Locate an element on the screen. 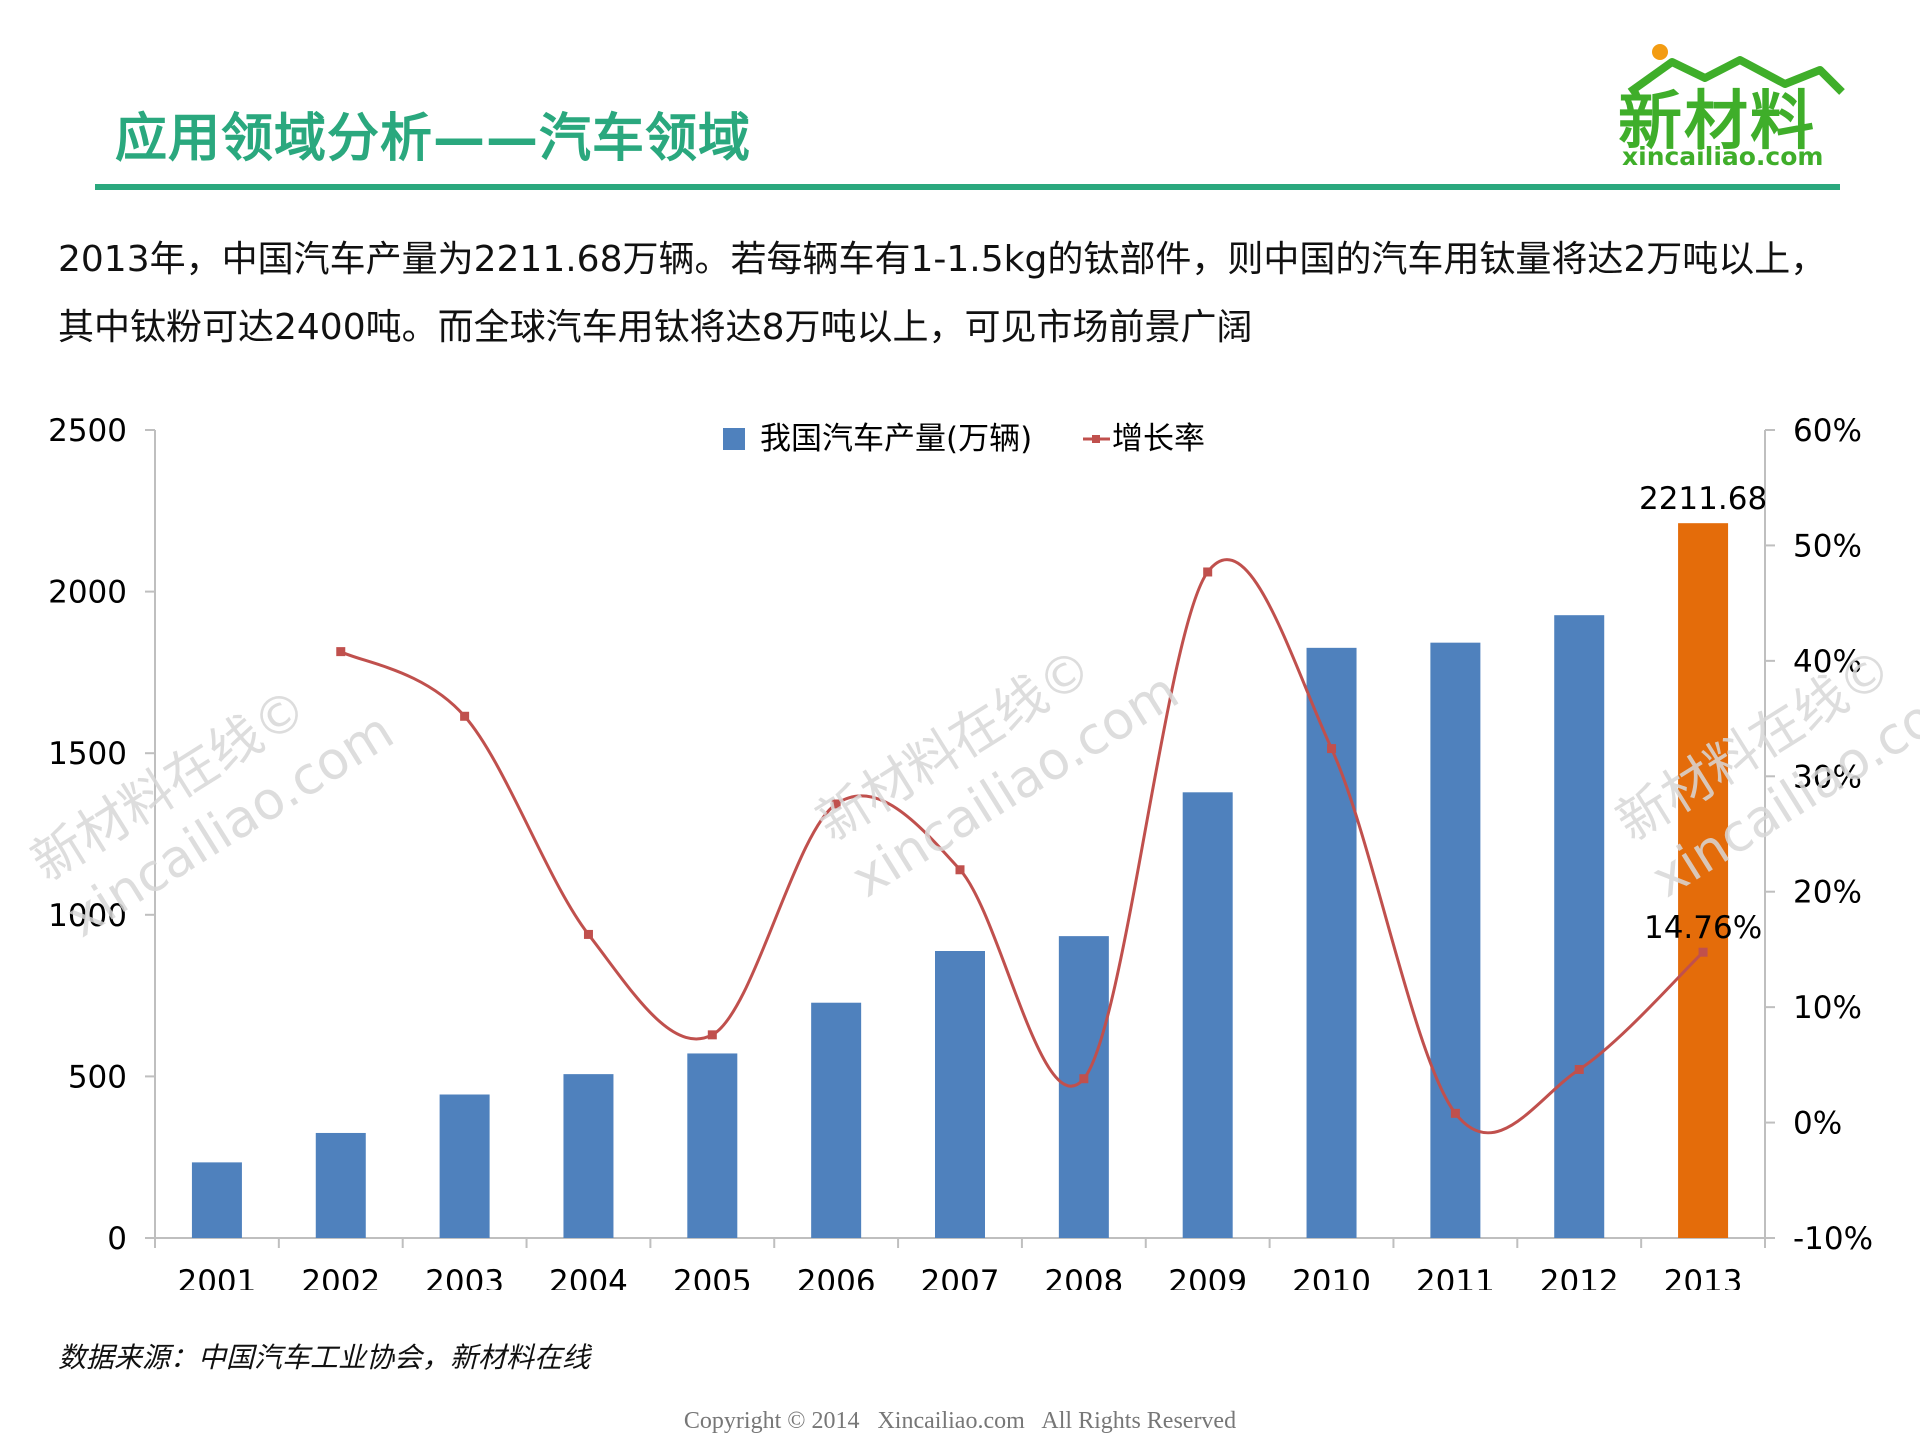 The height and width of the screenshot is (1440, 1920). bar-2008 is located at coordinates (1083, 1087).